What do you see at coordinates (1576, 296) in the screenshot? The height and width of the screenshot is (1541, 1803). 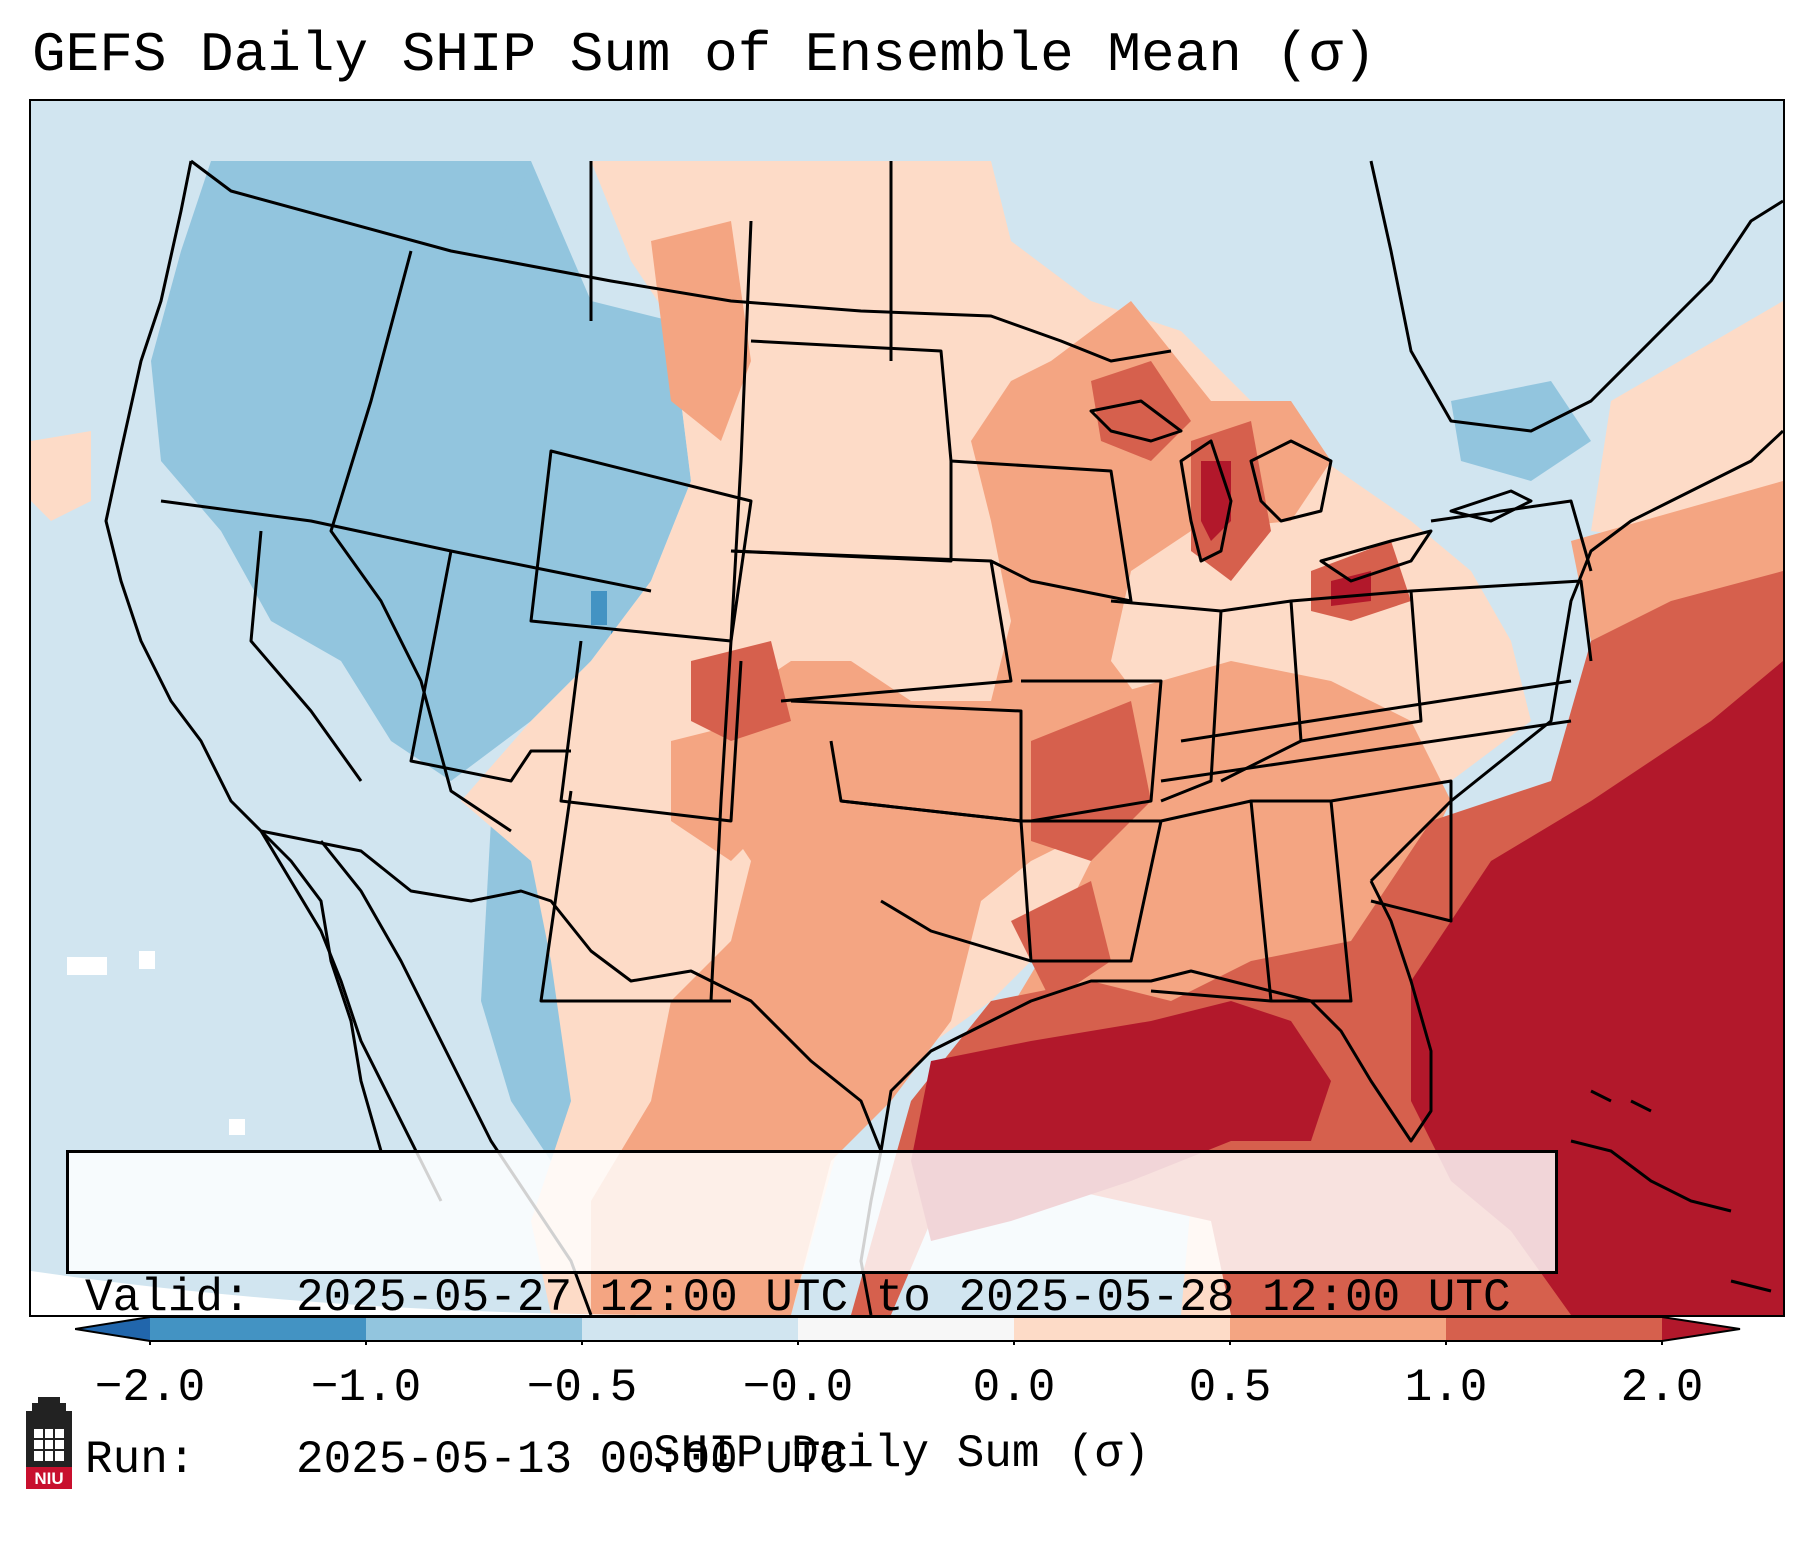 I see `canadian-shoreline` at bounding box center [1576, 296].